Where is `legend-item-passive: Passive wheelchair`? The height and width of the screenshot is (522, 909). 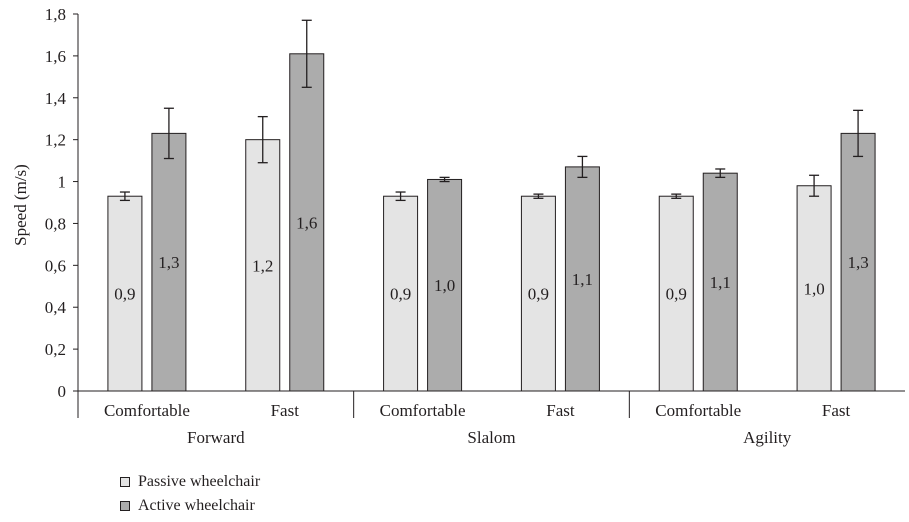 legend-item-passive: Passive wheelchair is located at coordinates (190, 482).